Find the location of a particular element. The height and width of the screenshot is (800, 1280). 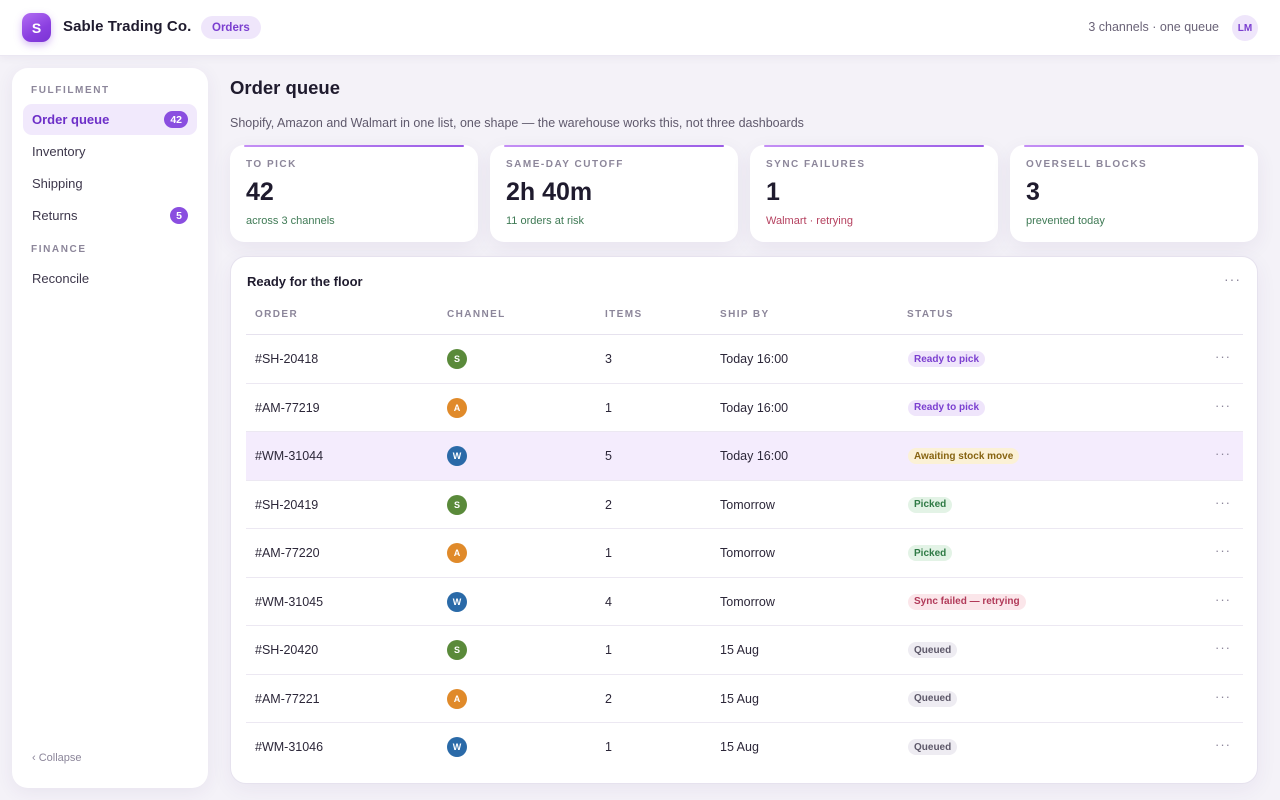

order-id: #AM-77220 is located at coordinates (287, 553).